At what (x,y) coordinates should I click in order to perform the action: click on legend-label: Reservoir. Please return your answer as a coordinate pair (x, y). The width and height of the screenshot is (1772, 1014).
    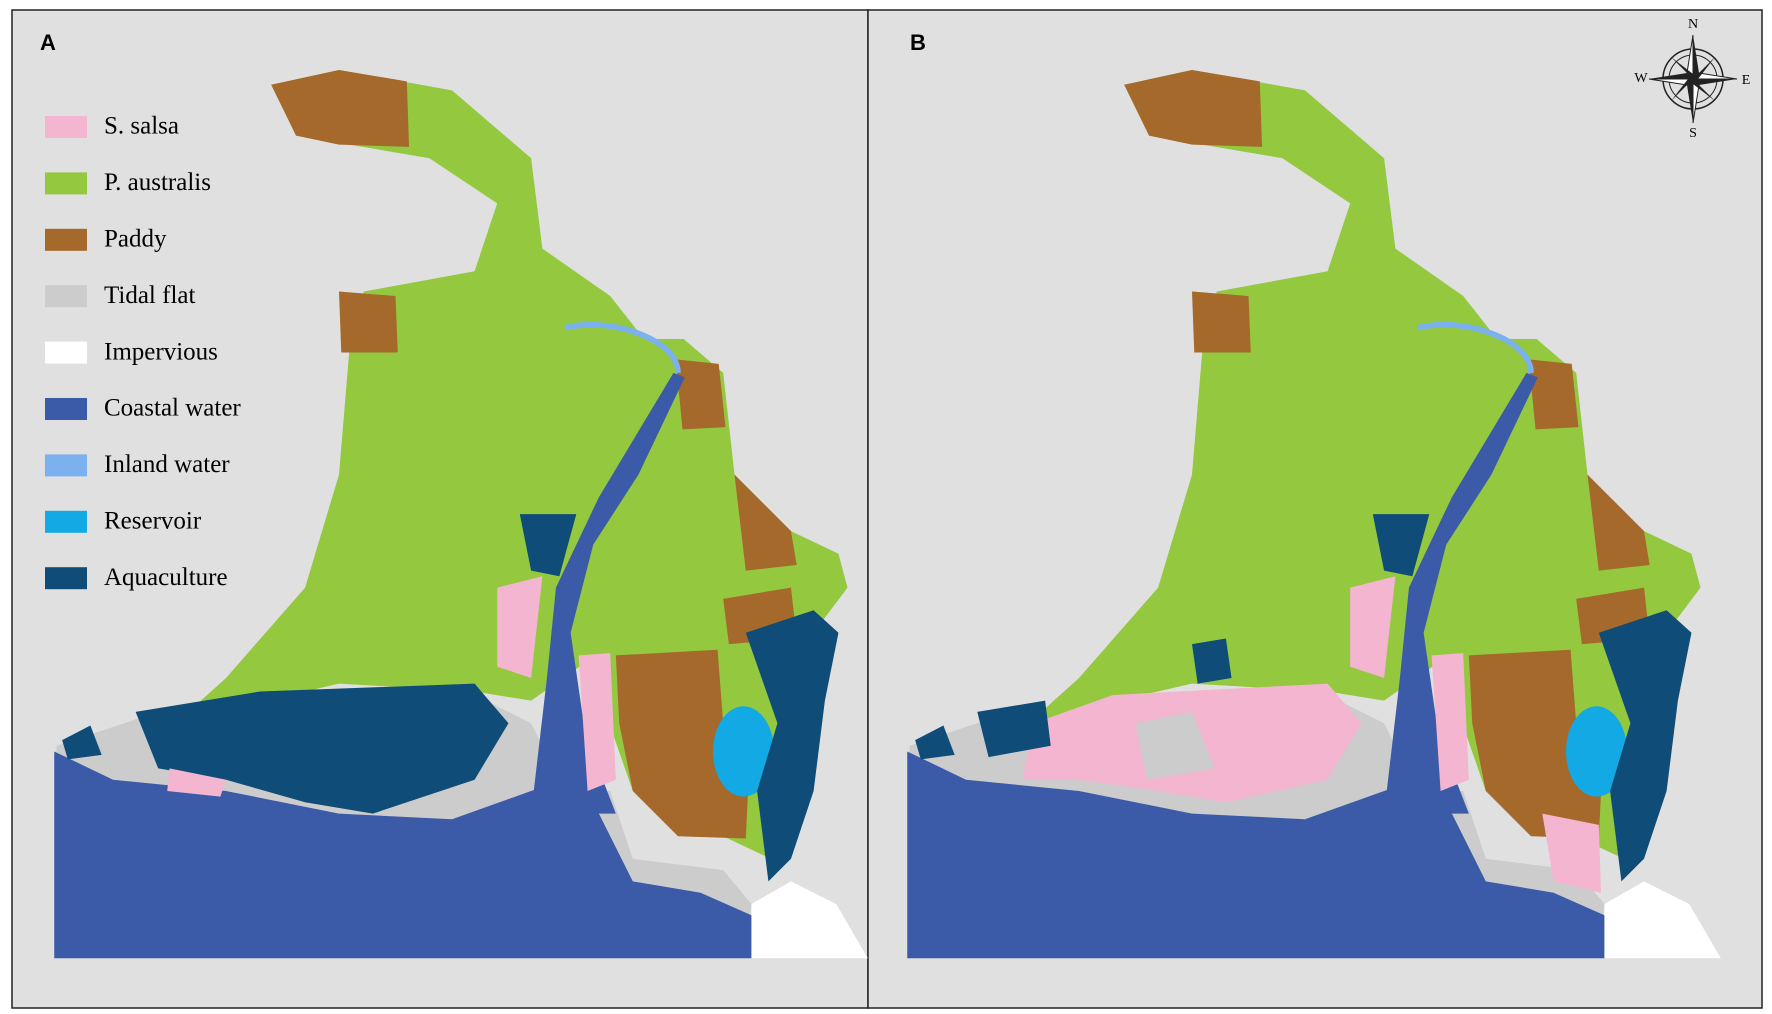
    Looking at the image, I should click on (153, 521).